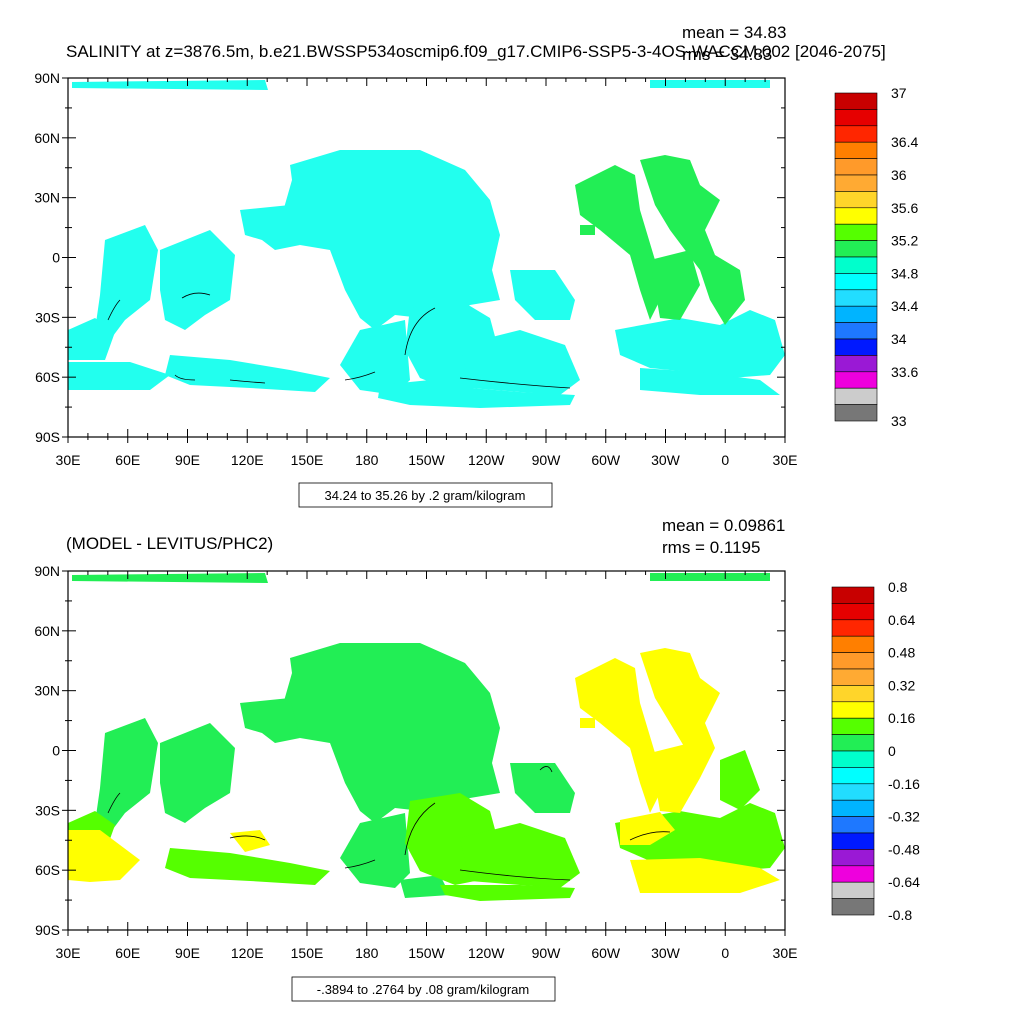 The height and width of the screenshot is (1024, 1024). Describe the element at coordinates (904, 817) in the screenshot. I see `colorbar-label: -0.32` at that location.